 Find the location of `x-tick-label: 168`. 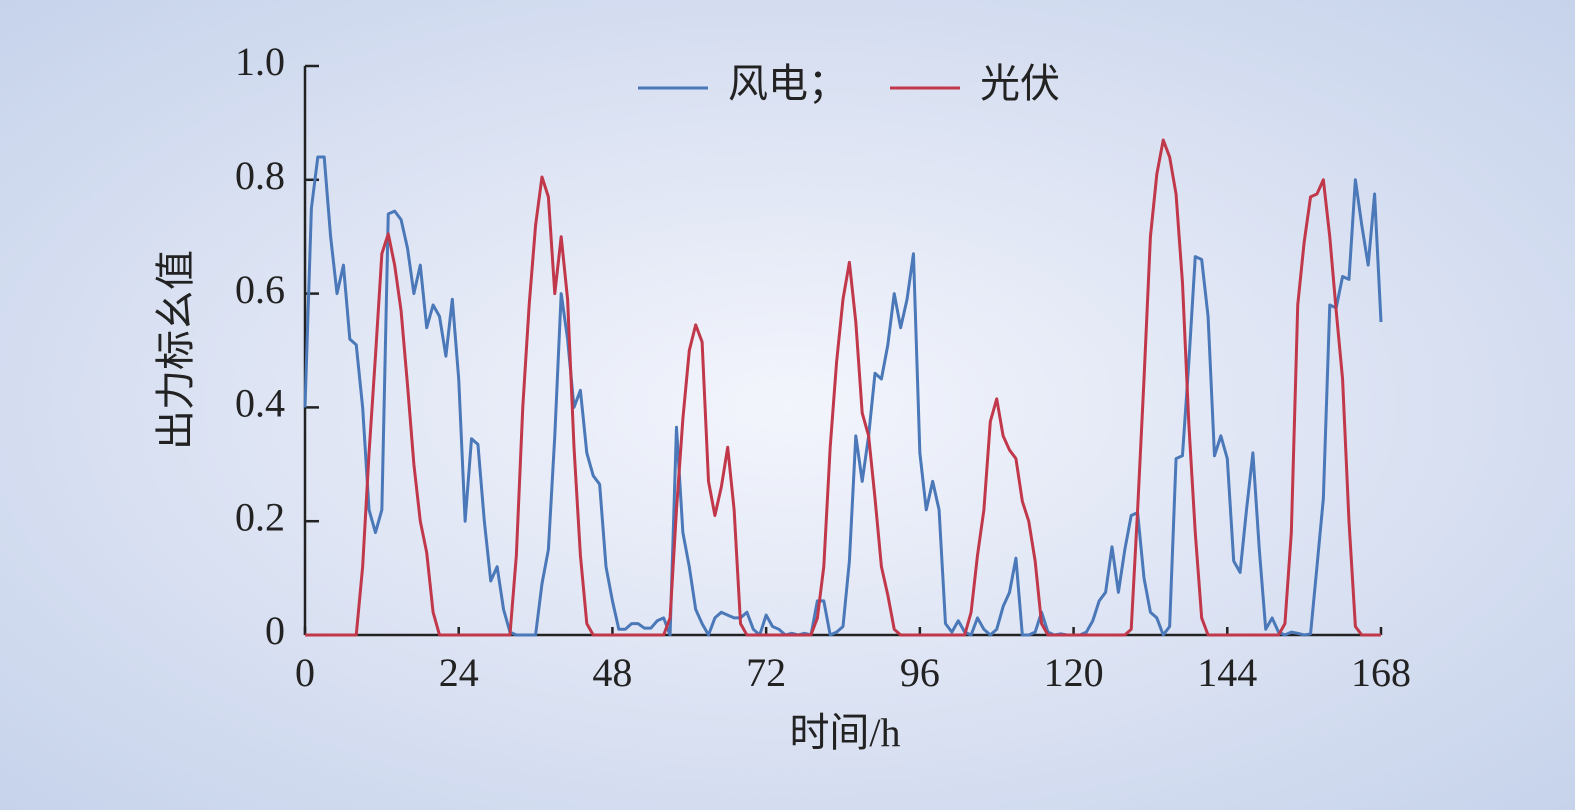

x-tick-label: 168 is located at coordinates (1381, 672).